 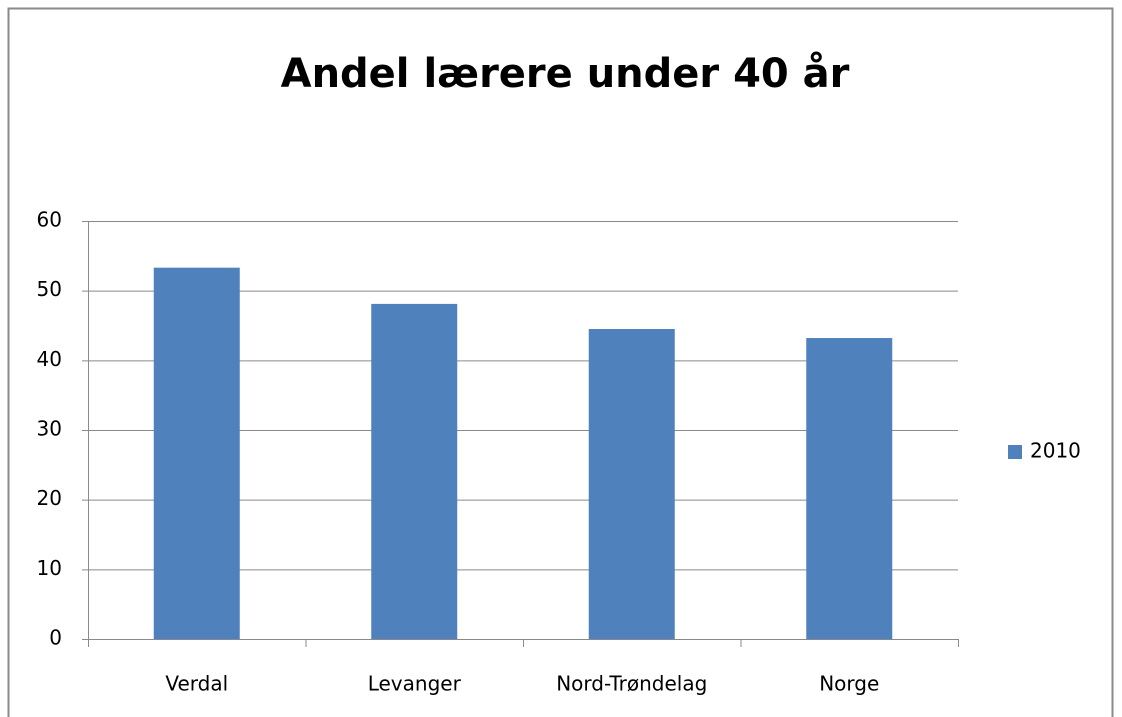 What do you see at coordinates (565, 73) in the screenshot?
I see `chart-title: Andel lærere under 40 år` at bounding box center [565, 73].